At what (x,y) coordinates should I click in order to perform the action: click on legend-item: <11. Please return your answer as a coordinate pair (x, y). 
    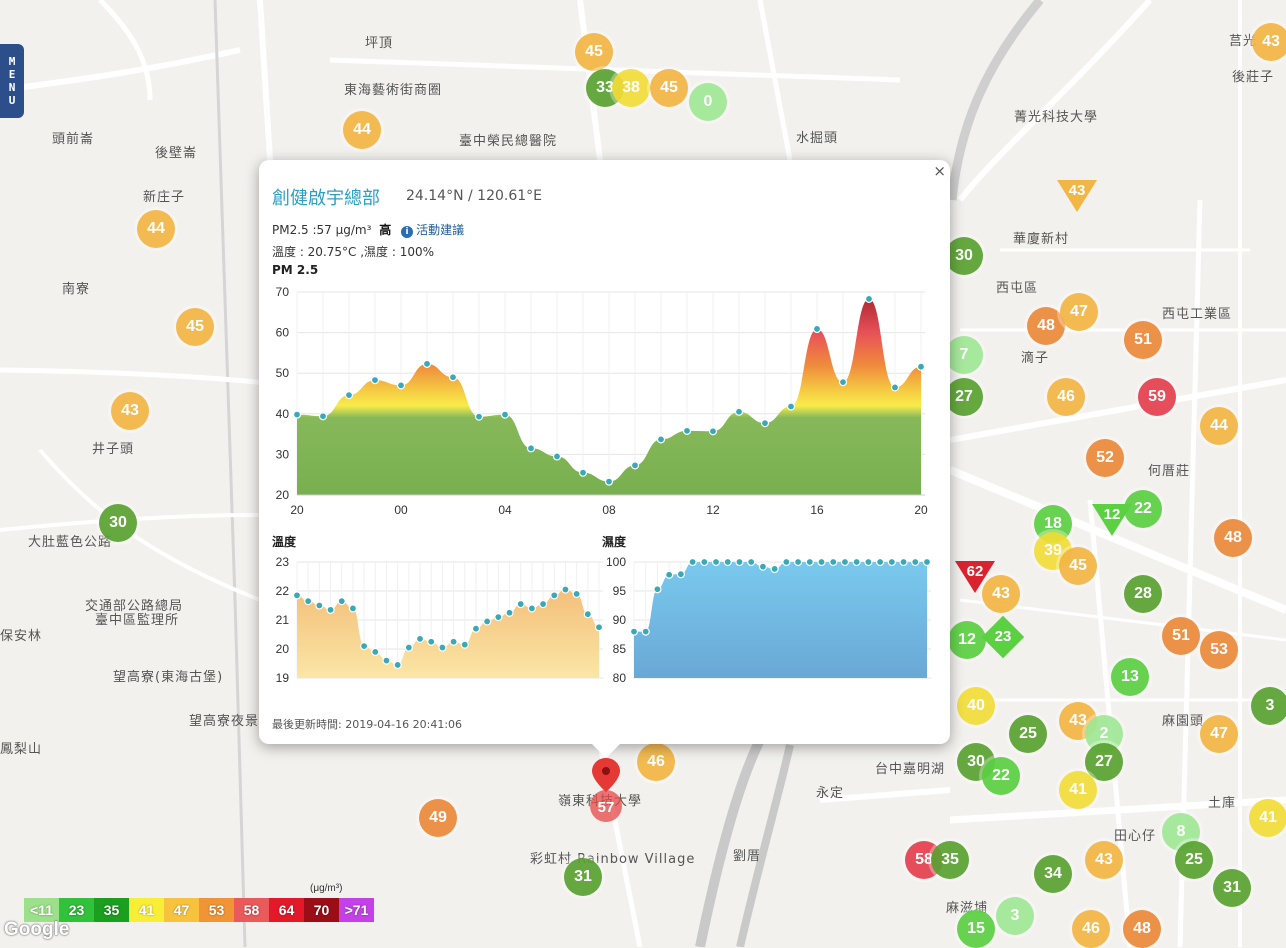
    Looking at the image, I should click on (41, 910).